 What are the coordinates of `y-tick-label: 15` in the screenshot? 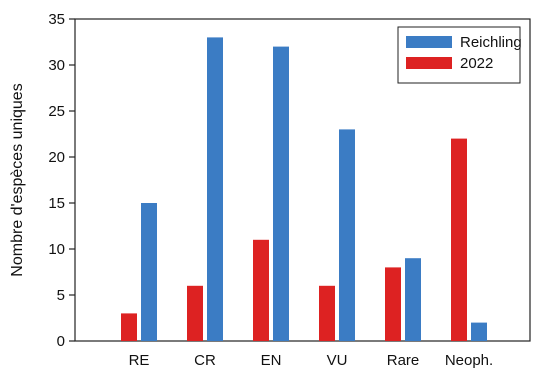 It's located at (56, 203).